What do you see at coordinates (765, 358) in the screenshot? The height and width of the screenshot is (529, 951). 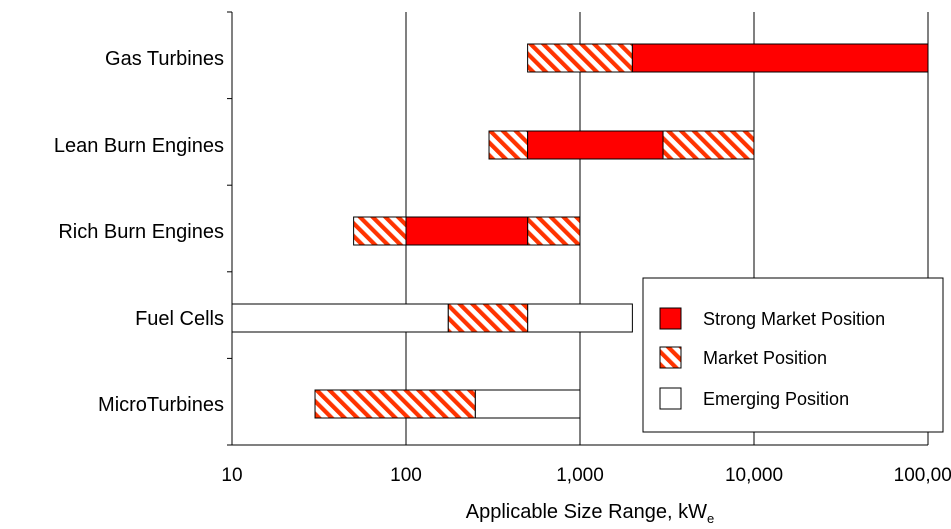 I see `legend-label: Market Position` at bounding box center [765, 358].